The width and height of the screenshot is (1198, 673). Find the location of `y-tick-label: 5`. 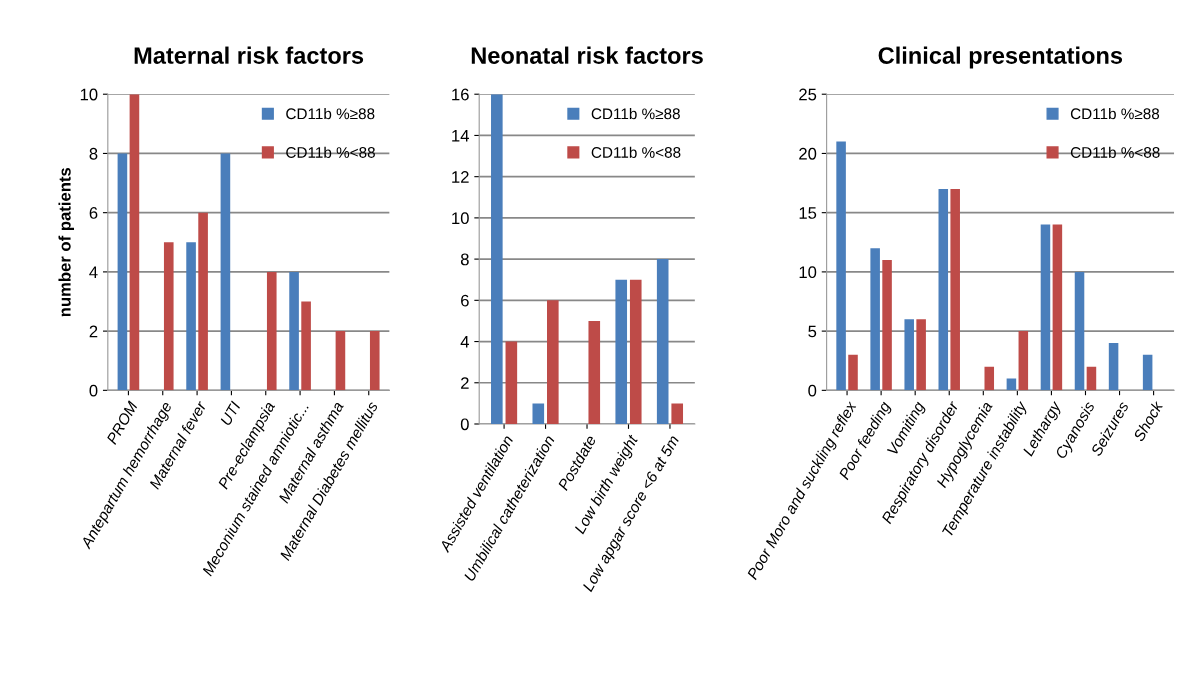

y-tick-label: 5 is located at coordinates (812, 331).